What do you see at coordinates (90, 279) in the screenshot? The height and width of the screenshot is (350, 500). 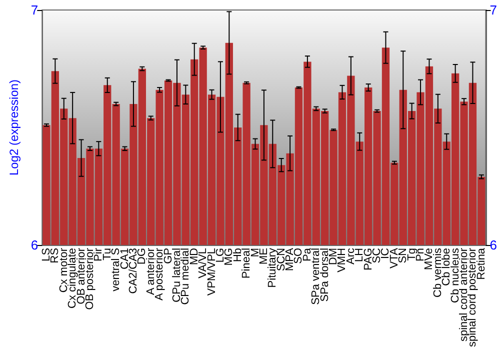 I see `x-tick-label: OB posterior` at bounding box center [90, 279].